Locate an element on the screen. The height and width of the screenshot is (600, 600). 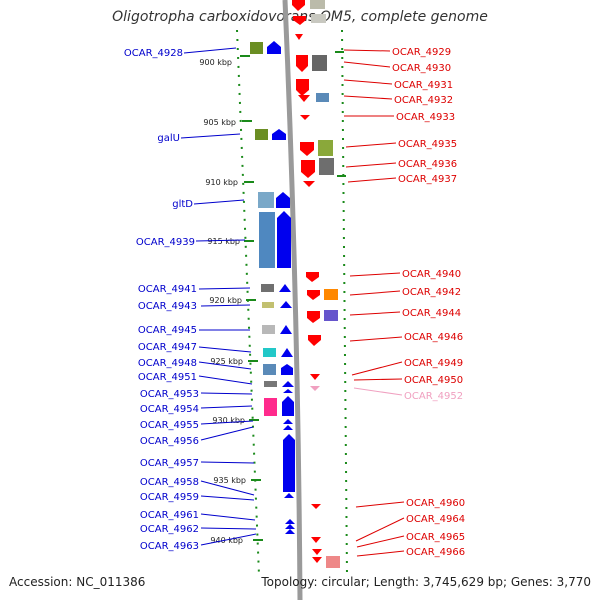
gene-label: OCAR_4940 is located at coordinates (431, 274).